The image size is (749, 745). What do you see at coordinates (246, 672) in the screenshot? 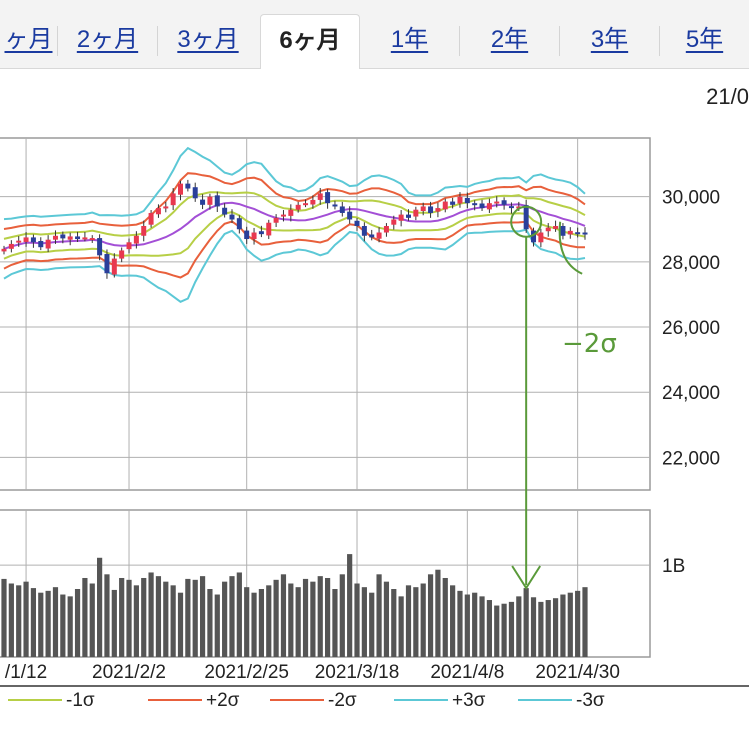
I see `x-tick-label: 2021/2/25` at bounding box center [246, 672].